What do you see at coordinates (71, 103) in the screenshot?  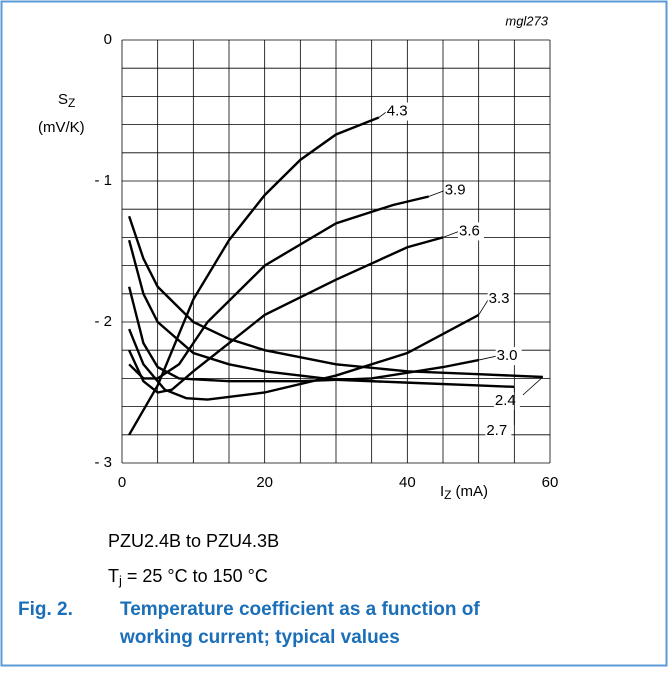 I see `y-label-sub: Z` at bounding box center [71, 103].